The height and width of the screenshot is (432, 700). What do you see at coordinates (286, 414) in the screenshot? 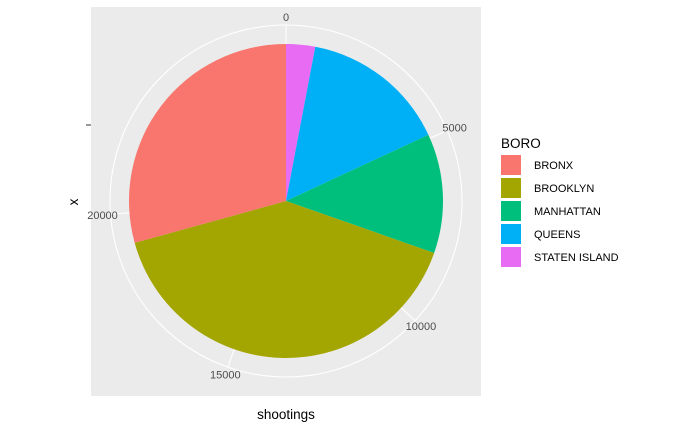
I see `x-axis-title: shootings` at bounding box center [286, 414].